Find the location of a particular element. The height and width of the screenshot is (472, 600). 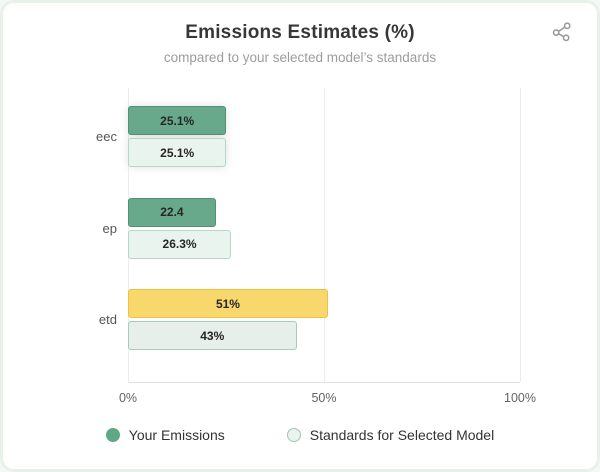

share-button is located at coordinates (561, 33).